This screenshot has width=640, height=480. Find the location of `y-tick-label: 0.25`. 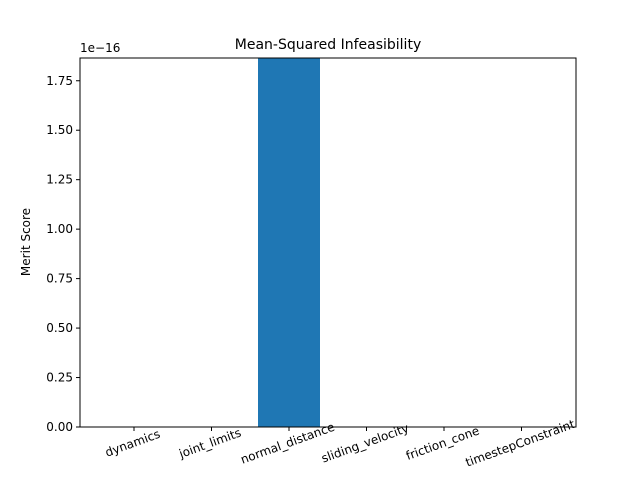

y-tick-label: 0.25 is located at coordinates (59, 378).